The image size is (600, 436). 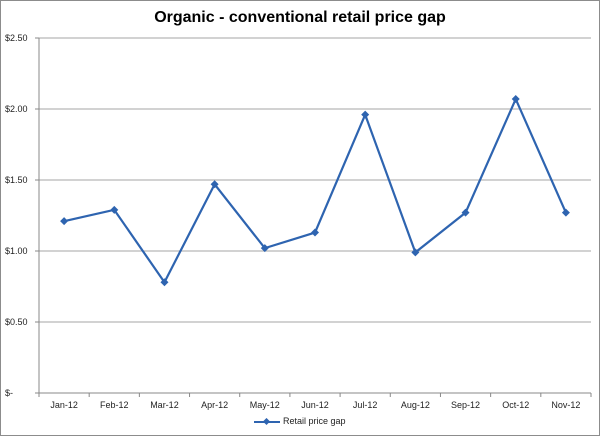 I want to click on x-tick-label: Sep-12, so click(x=465, y=405).